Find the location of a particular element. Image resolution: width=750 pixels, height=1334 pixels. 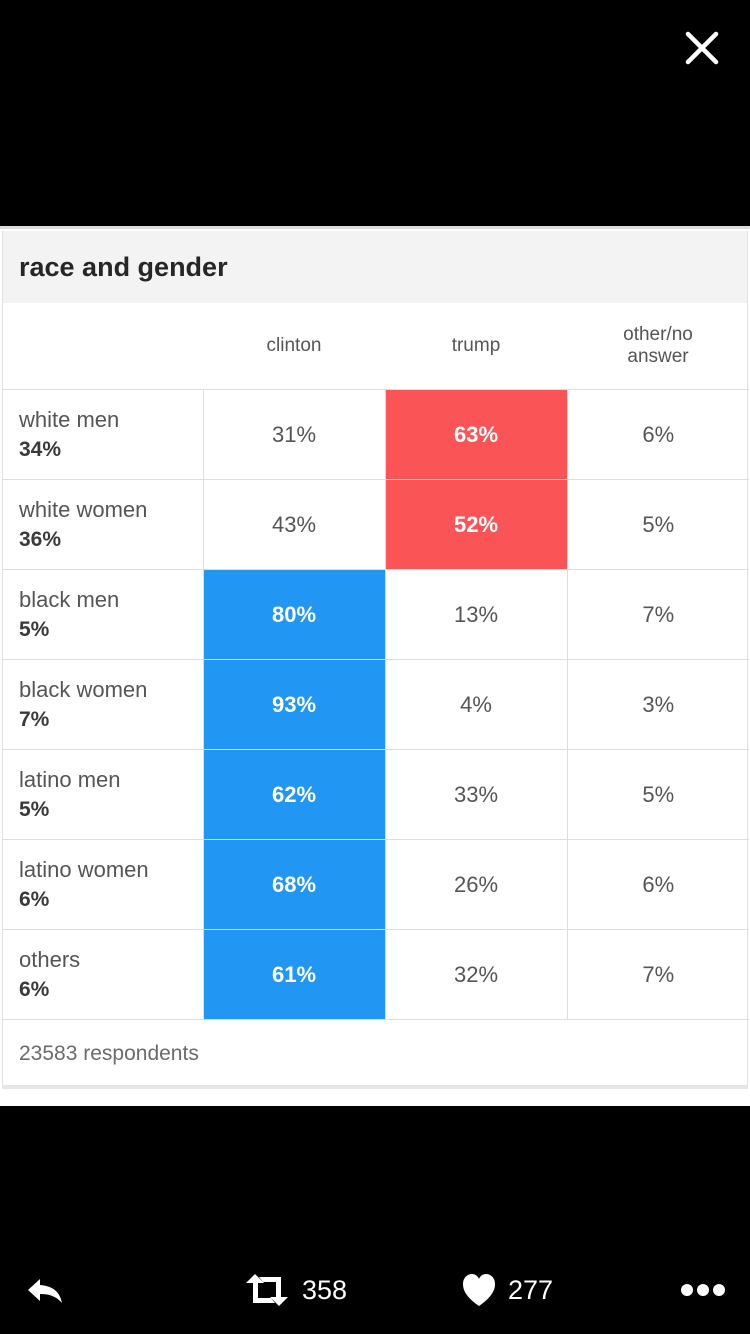

group-label-cell: black women 7% is located at coordinates (103, 704).